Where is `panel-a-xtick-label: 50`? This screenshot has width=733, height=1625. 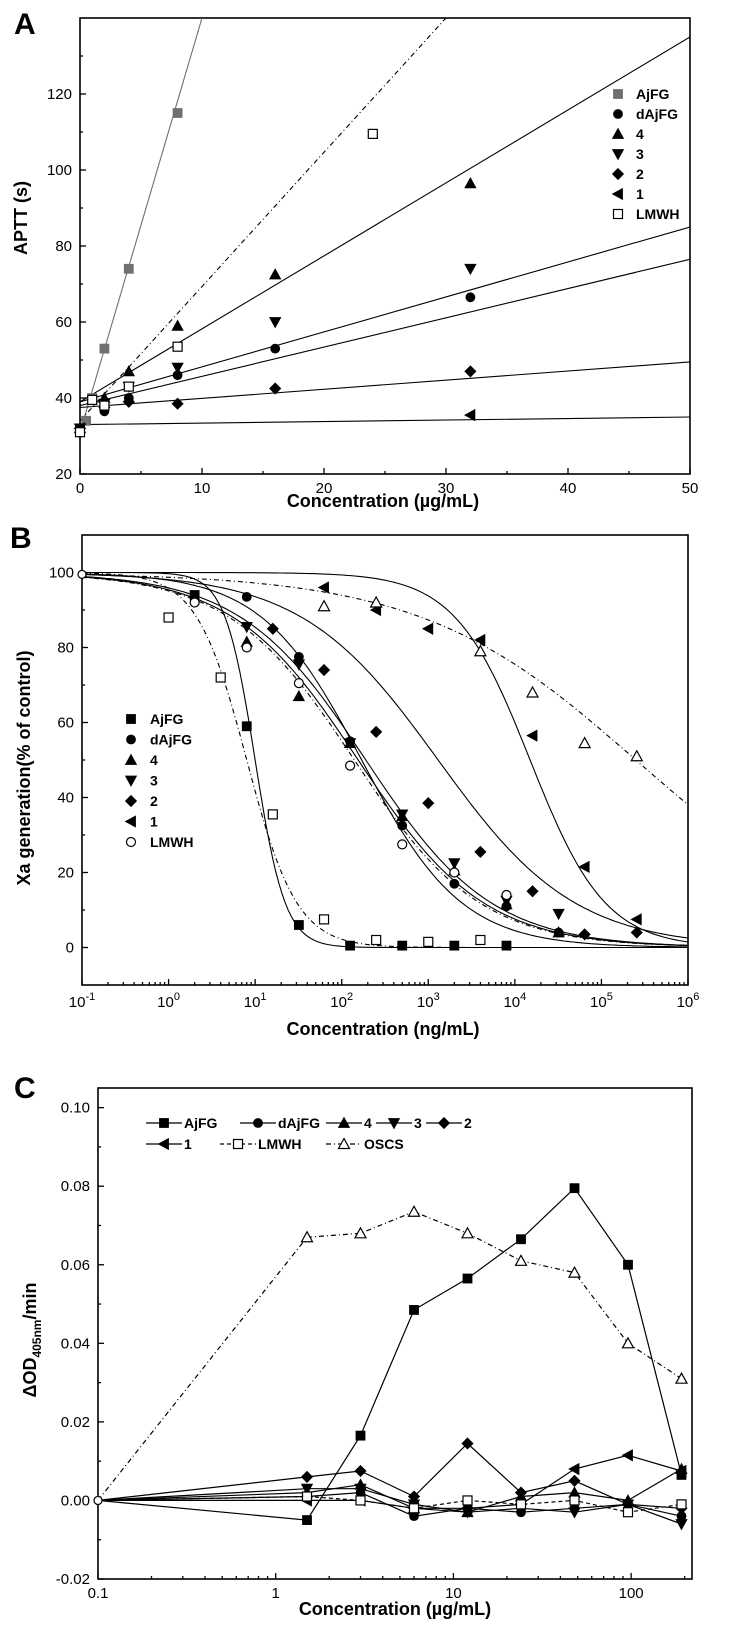 panel-a-xtick-label: 50 is located at coordinates (690, 488).